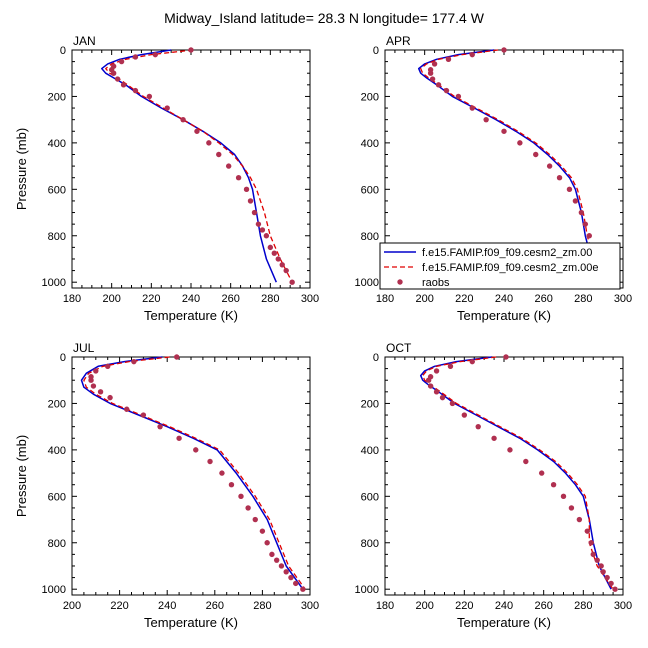 This screenshot has width=648, height=648. I want to click on x-tick-label: 300, so click(310, 606).